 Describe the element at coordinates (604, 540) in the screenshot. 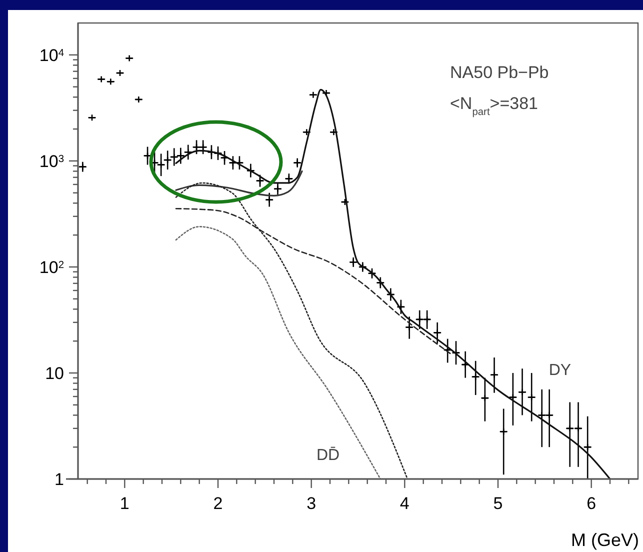

I see `x-axis-title: M (GeV)` at that location.